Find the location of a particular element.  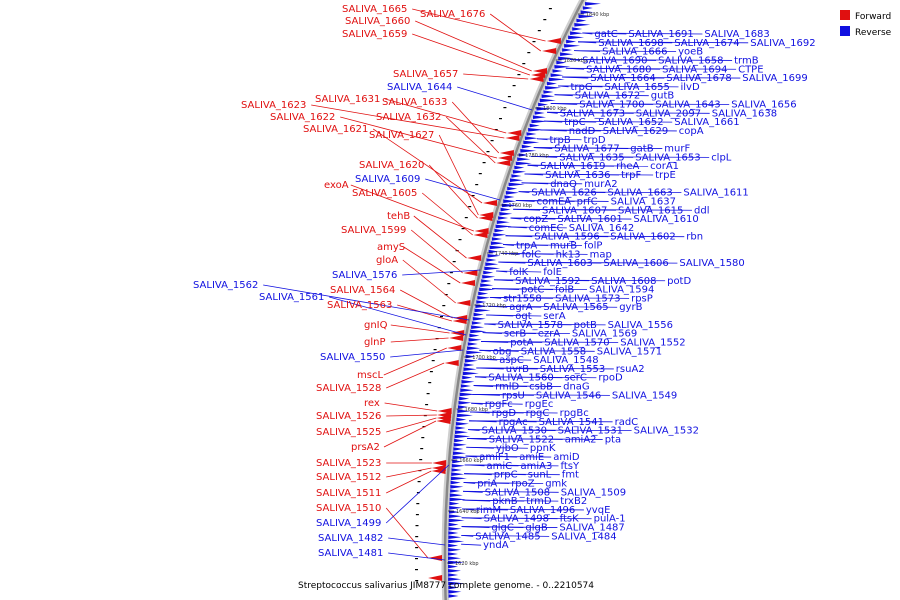

forward-gene-label: rex is located at coordinates (372, 403).